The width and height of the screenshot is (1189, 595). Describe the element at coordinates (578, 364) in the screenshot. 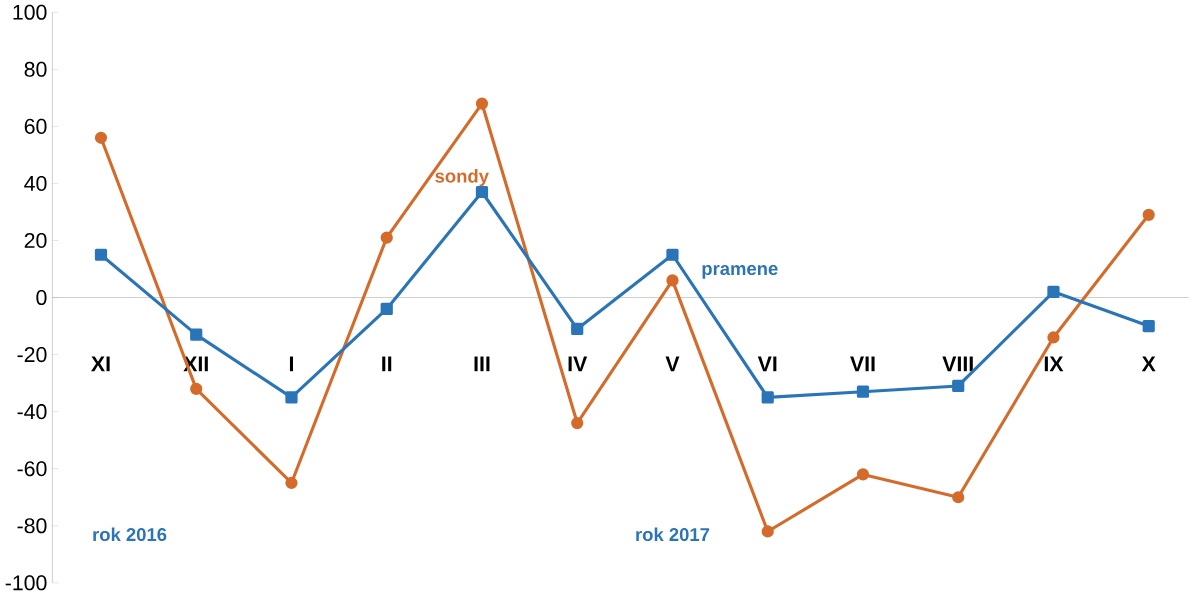

I see `x-tick-label: IV` at that location.